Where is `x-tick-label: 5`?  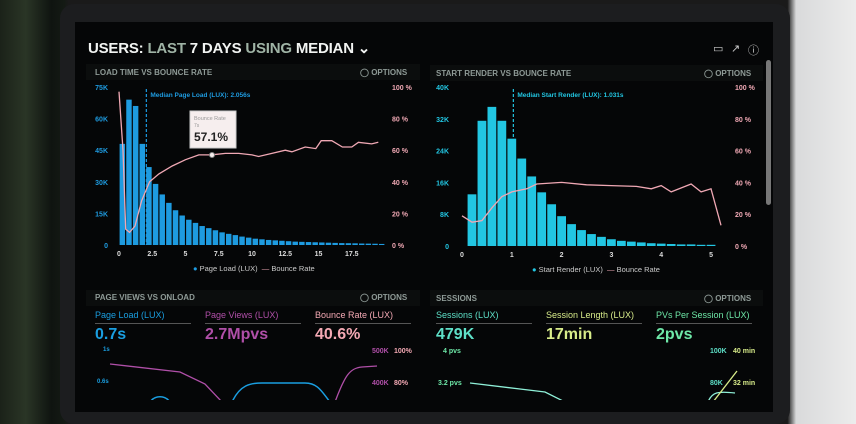 x-tick-label: 5 is located at coordinates (186, 254).